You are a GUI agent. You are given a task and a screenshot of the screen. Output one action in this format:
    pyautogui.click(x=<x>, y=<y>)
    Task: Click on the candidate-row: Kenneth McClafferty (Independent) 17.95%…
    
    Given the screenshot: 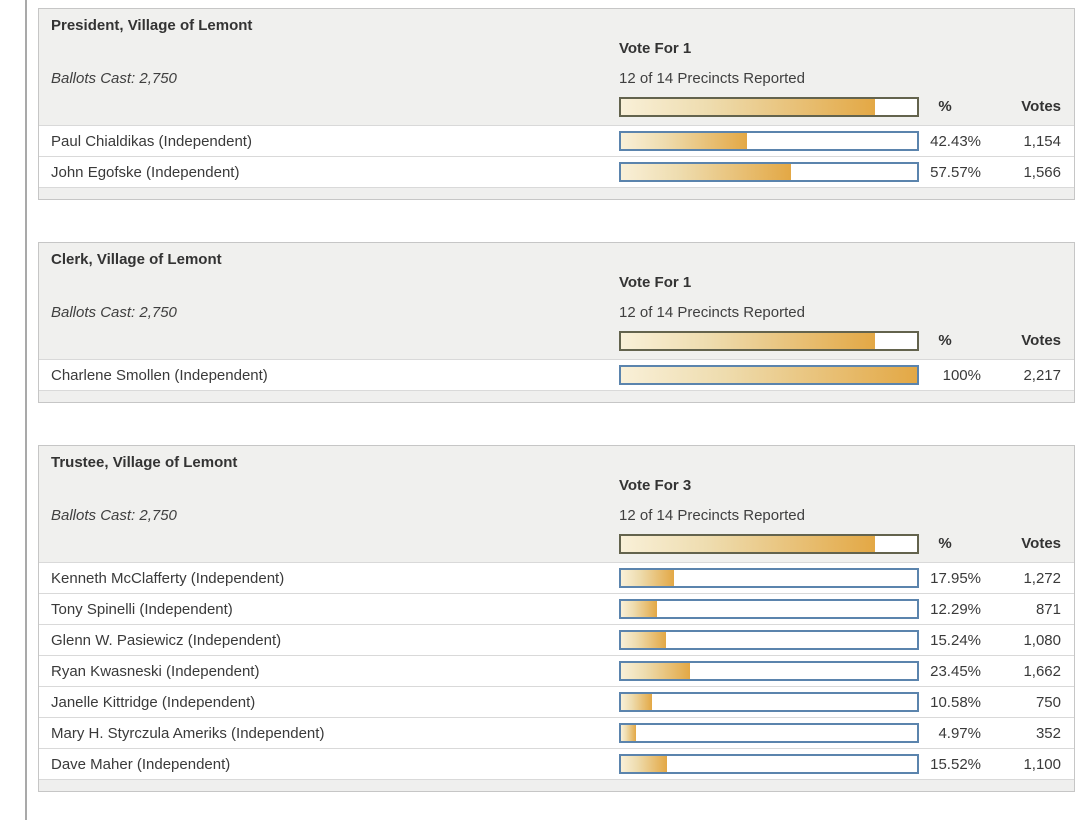 What is the action you would take?
    pyautogui.click(x=556, y=577)
    